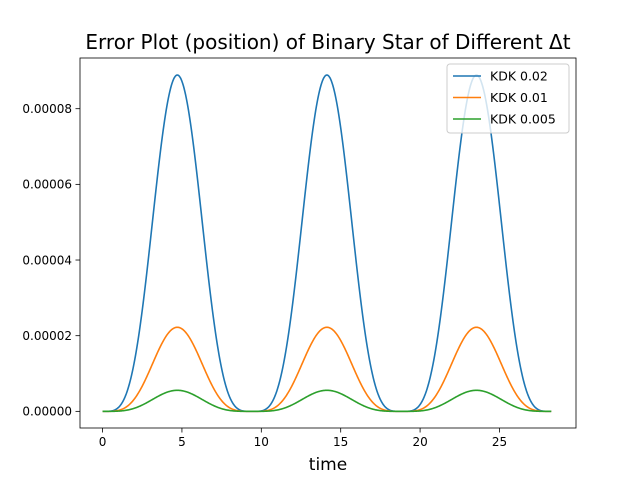 The image size is (640, 480). Describe the element at coordinates (47, 412) in the screenshot. I see `y-tick-label: 0.00000` at that location.